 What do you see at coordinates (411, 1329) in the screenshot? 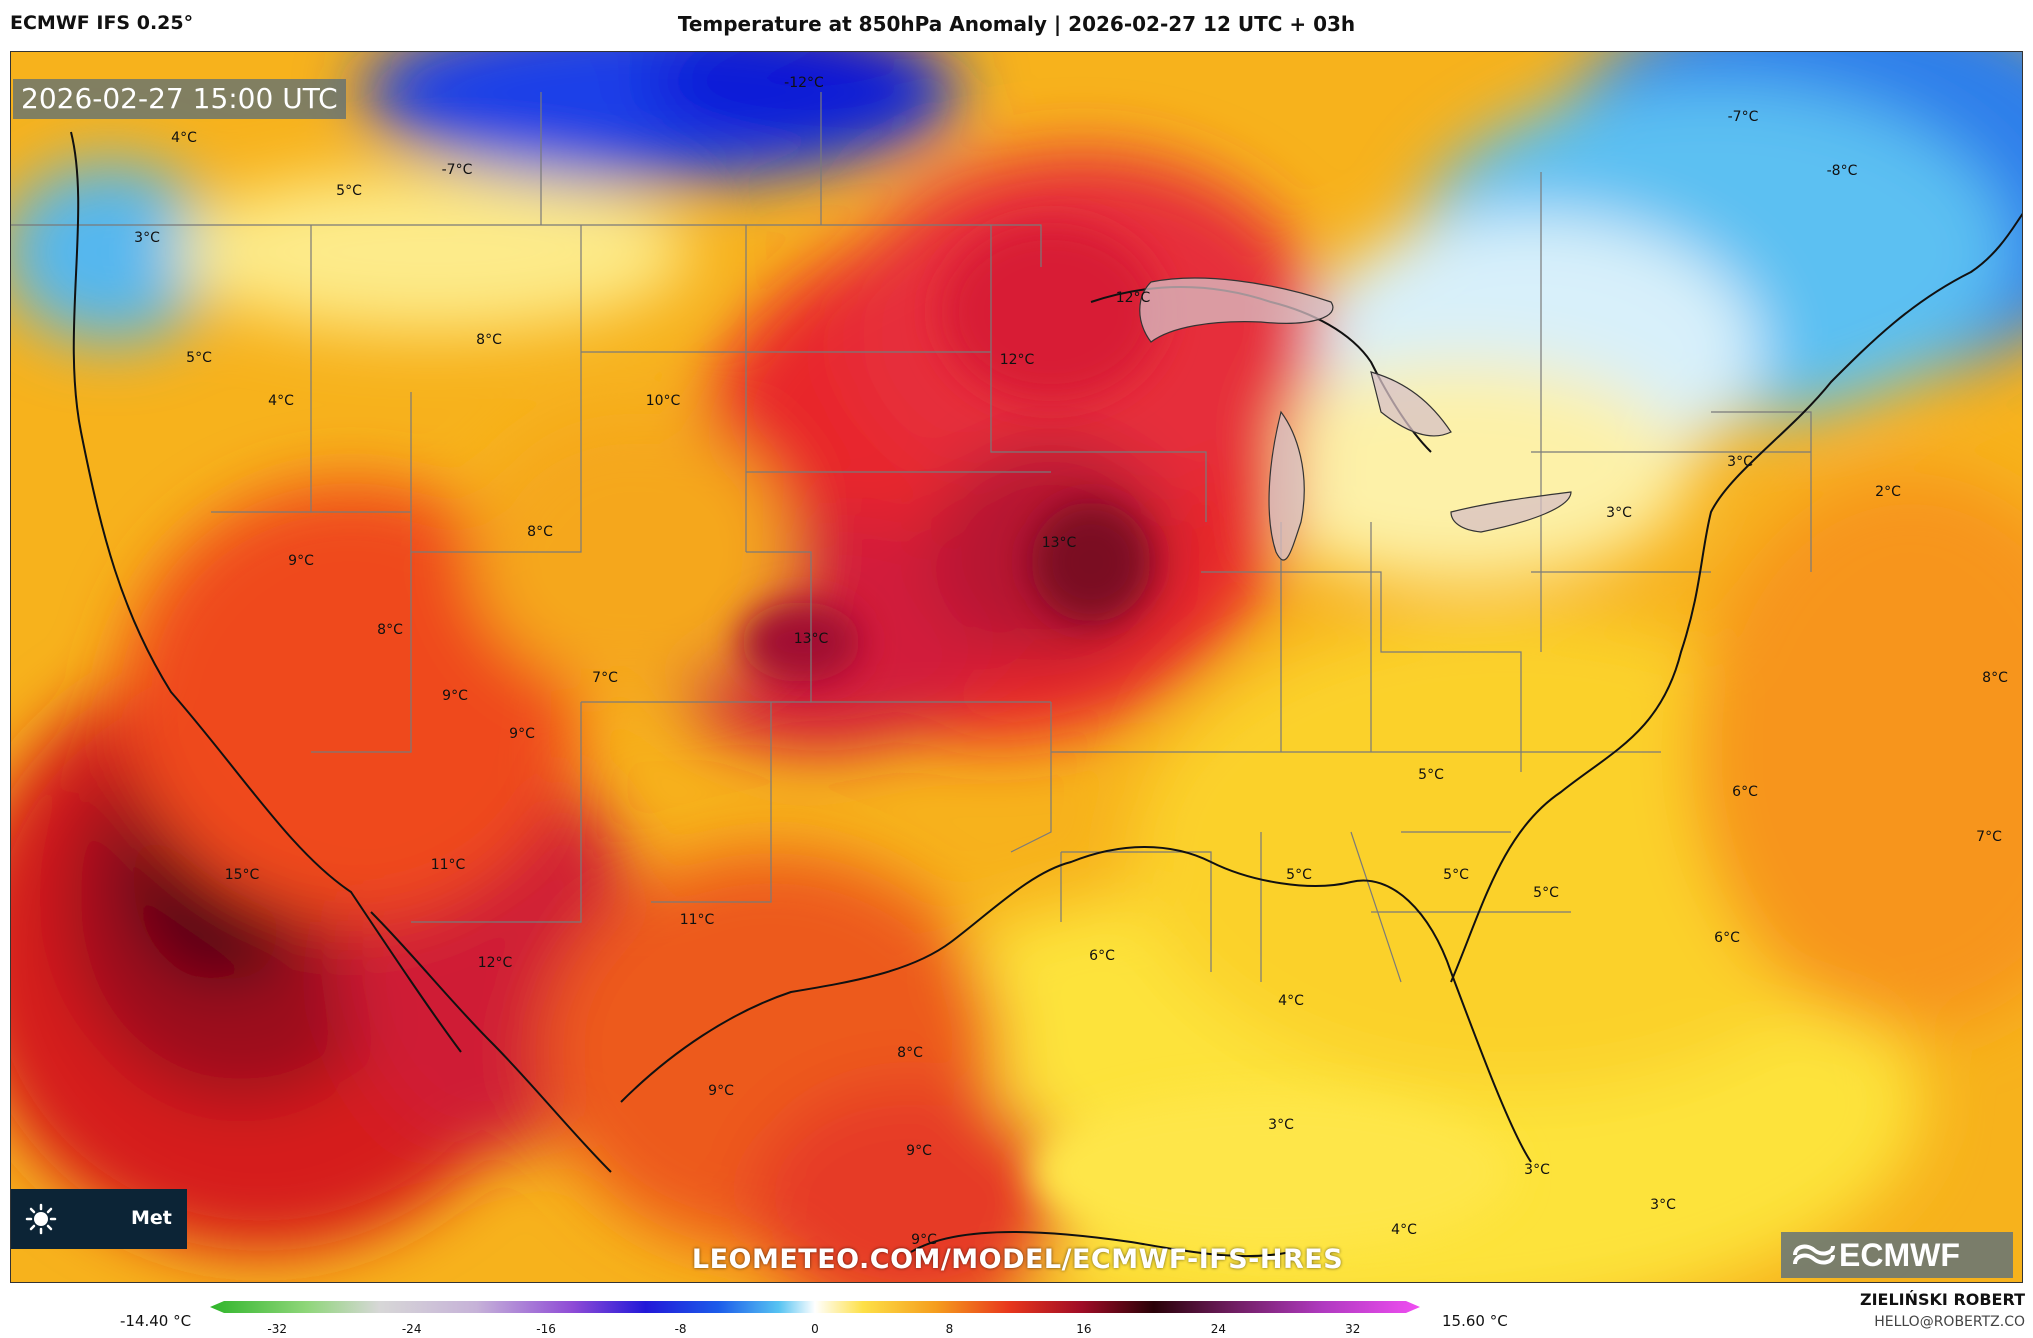
I see `legend-tick-label: -24` at bounding box center [411, 1329].